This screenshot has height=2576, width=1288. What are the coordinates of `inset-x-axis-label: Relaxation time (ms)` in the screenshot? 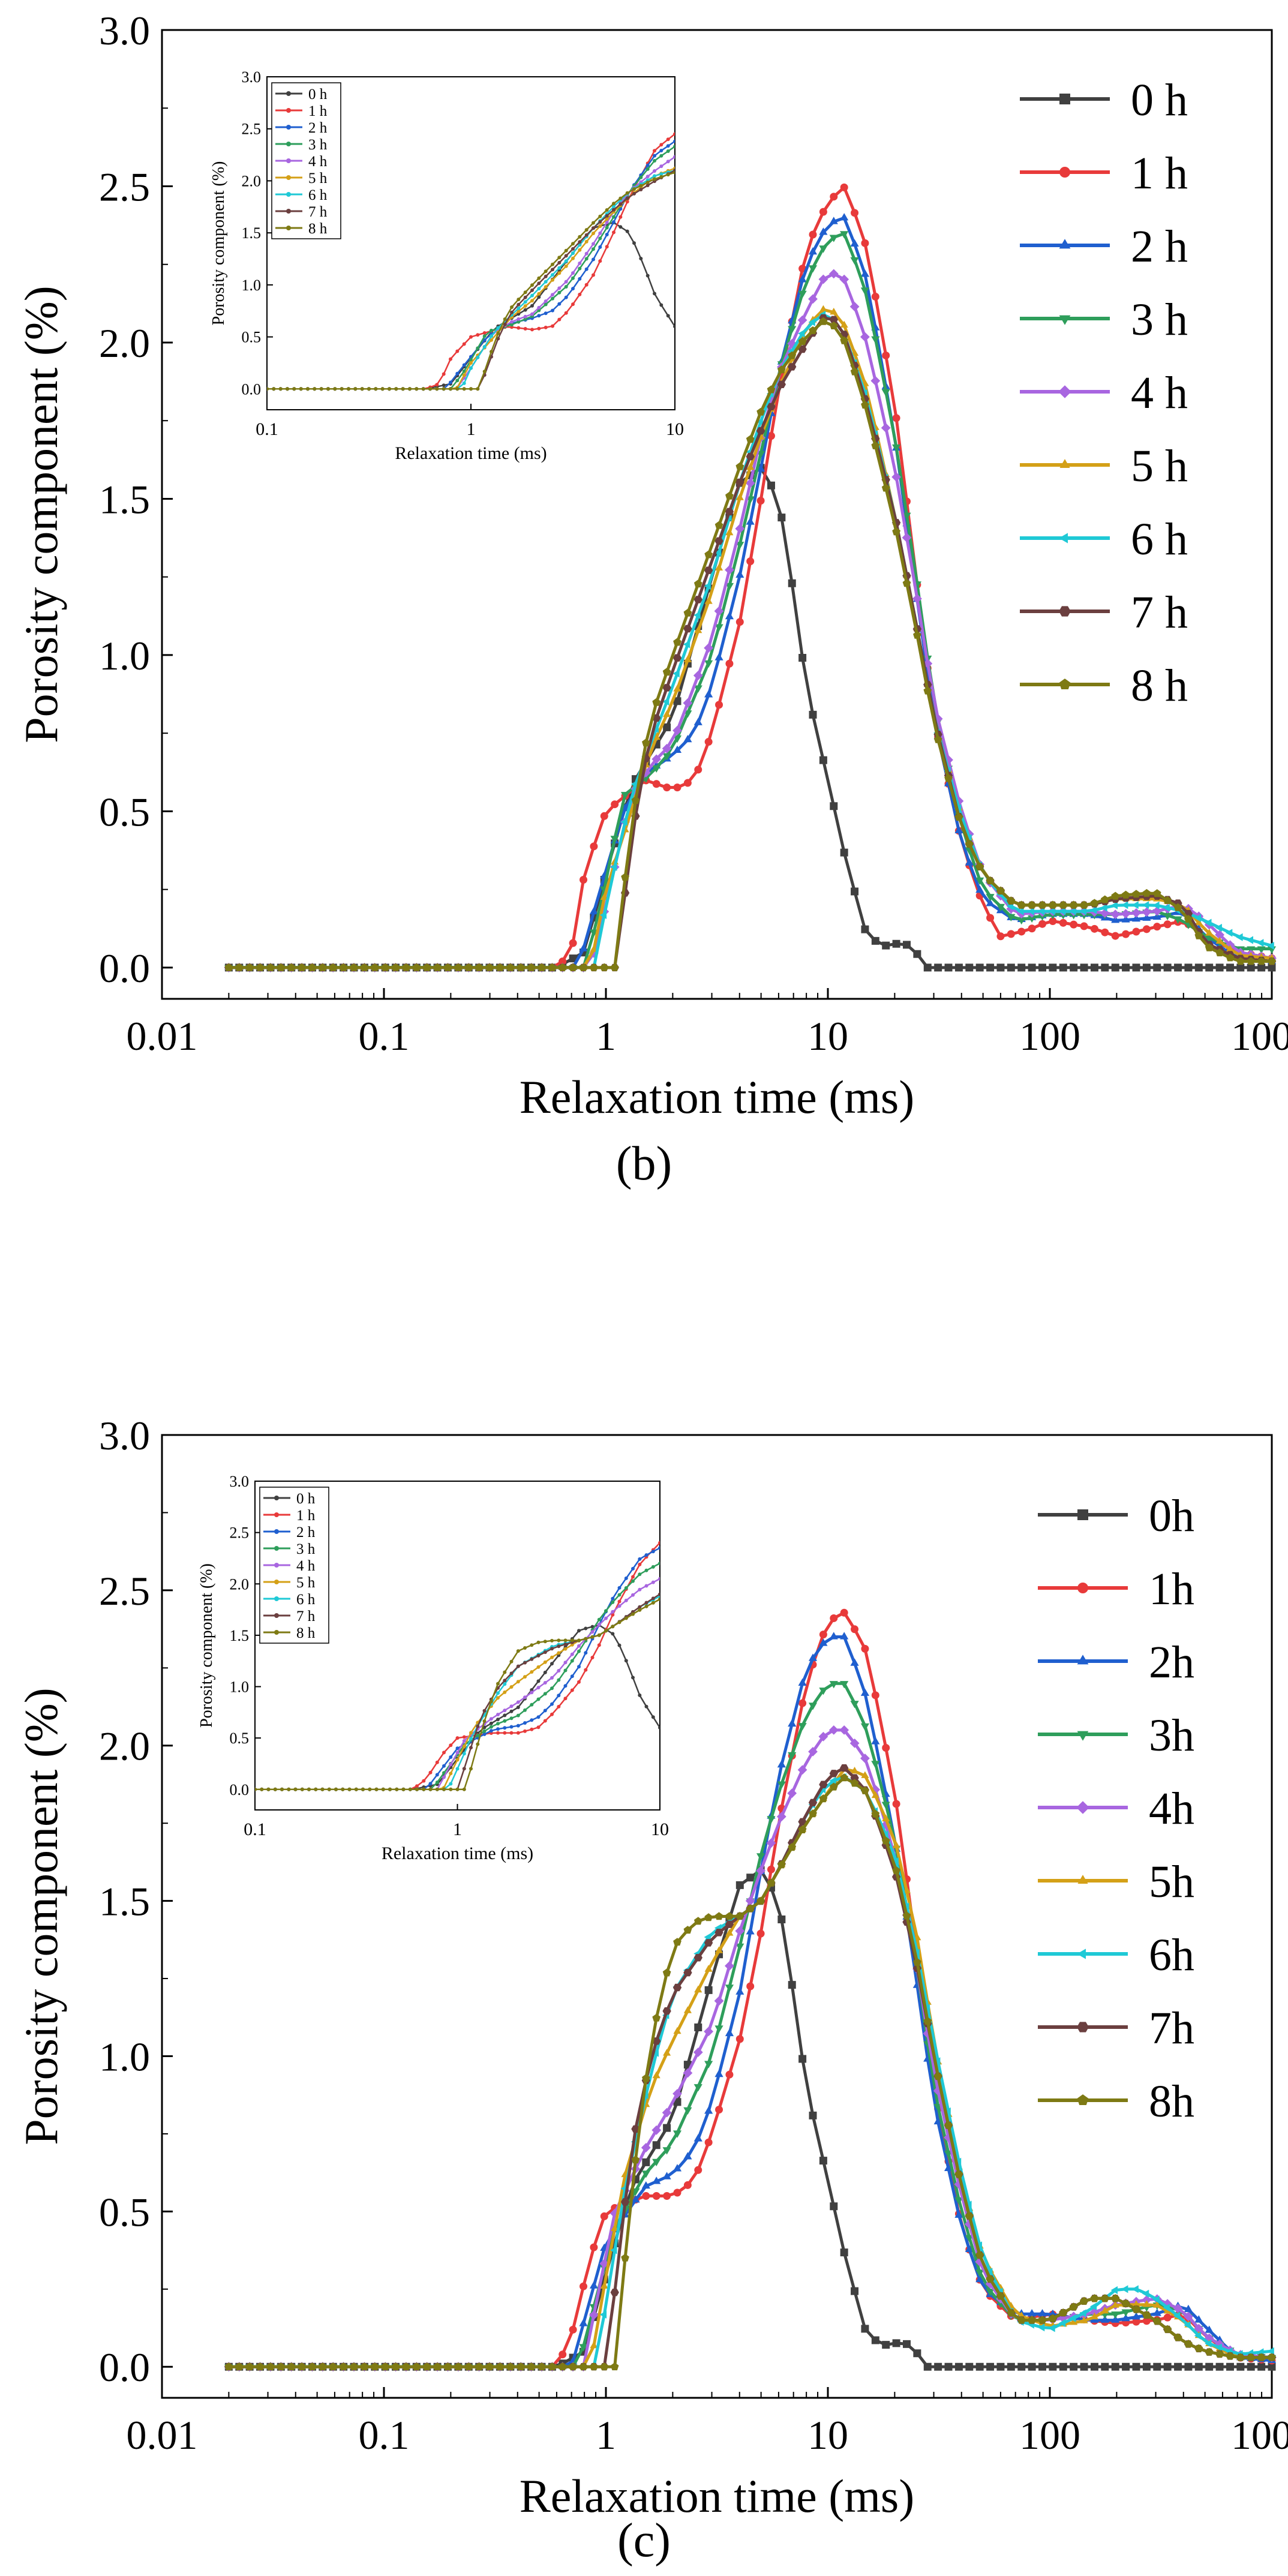 It's located at (471, 453).